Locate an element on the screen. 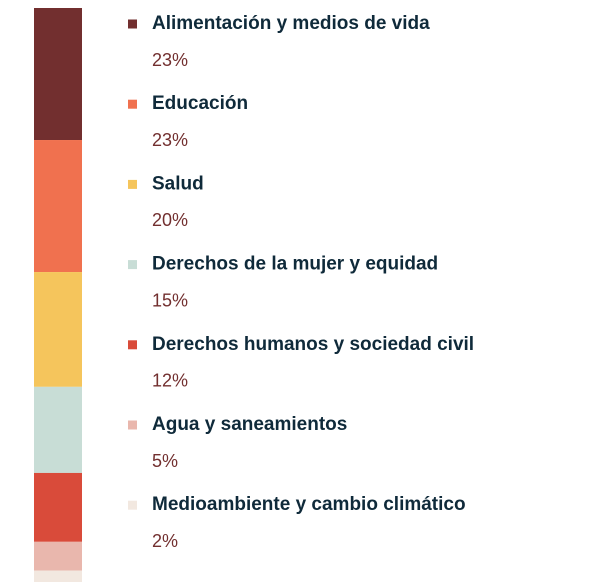 The height and width of the screenshot is (583, 605). legend-label: Medioambiente y cambio climático is located at coordinates (309, 504).